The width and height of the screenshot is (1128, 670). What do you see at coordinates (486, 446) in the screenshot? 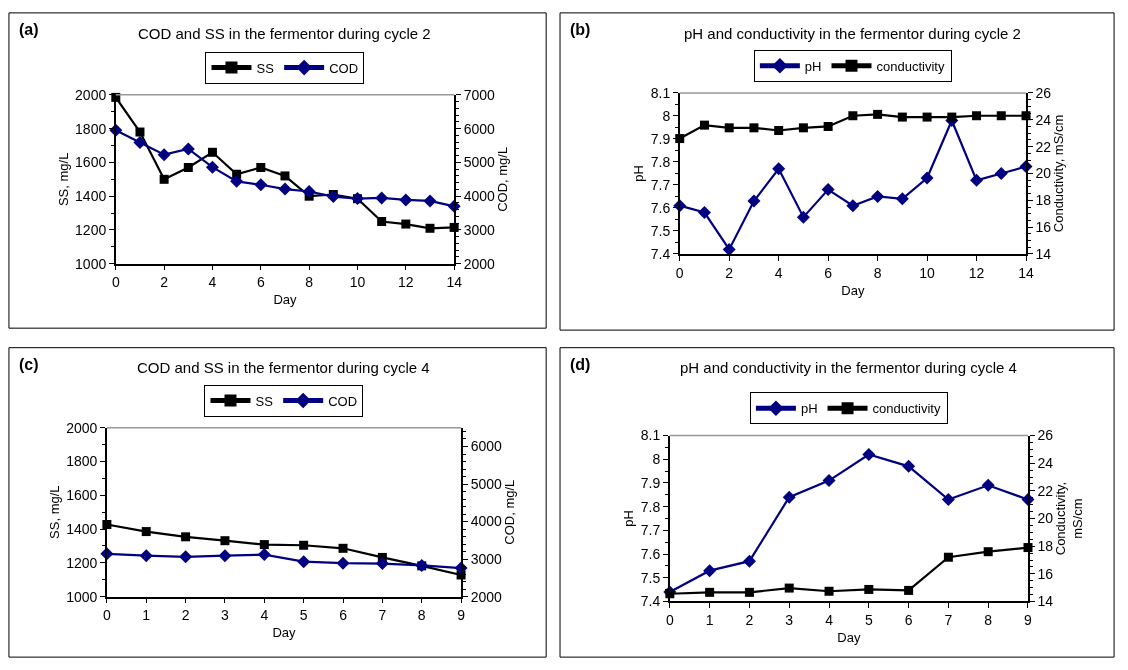
I see `y2-tick-label: 6000` at bounding box center [486, 446].